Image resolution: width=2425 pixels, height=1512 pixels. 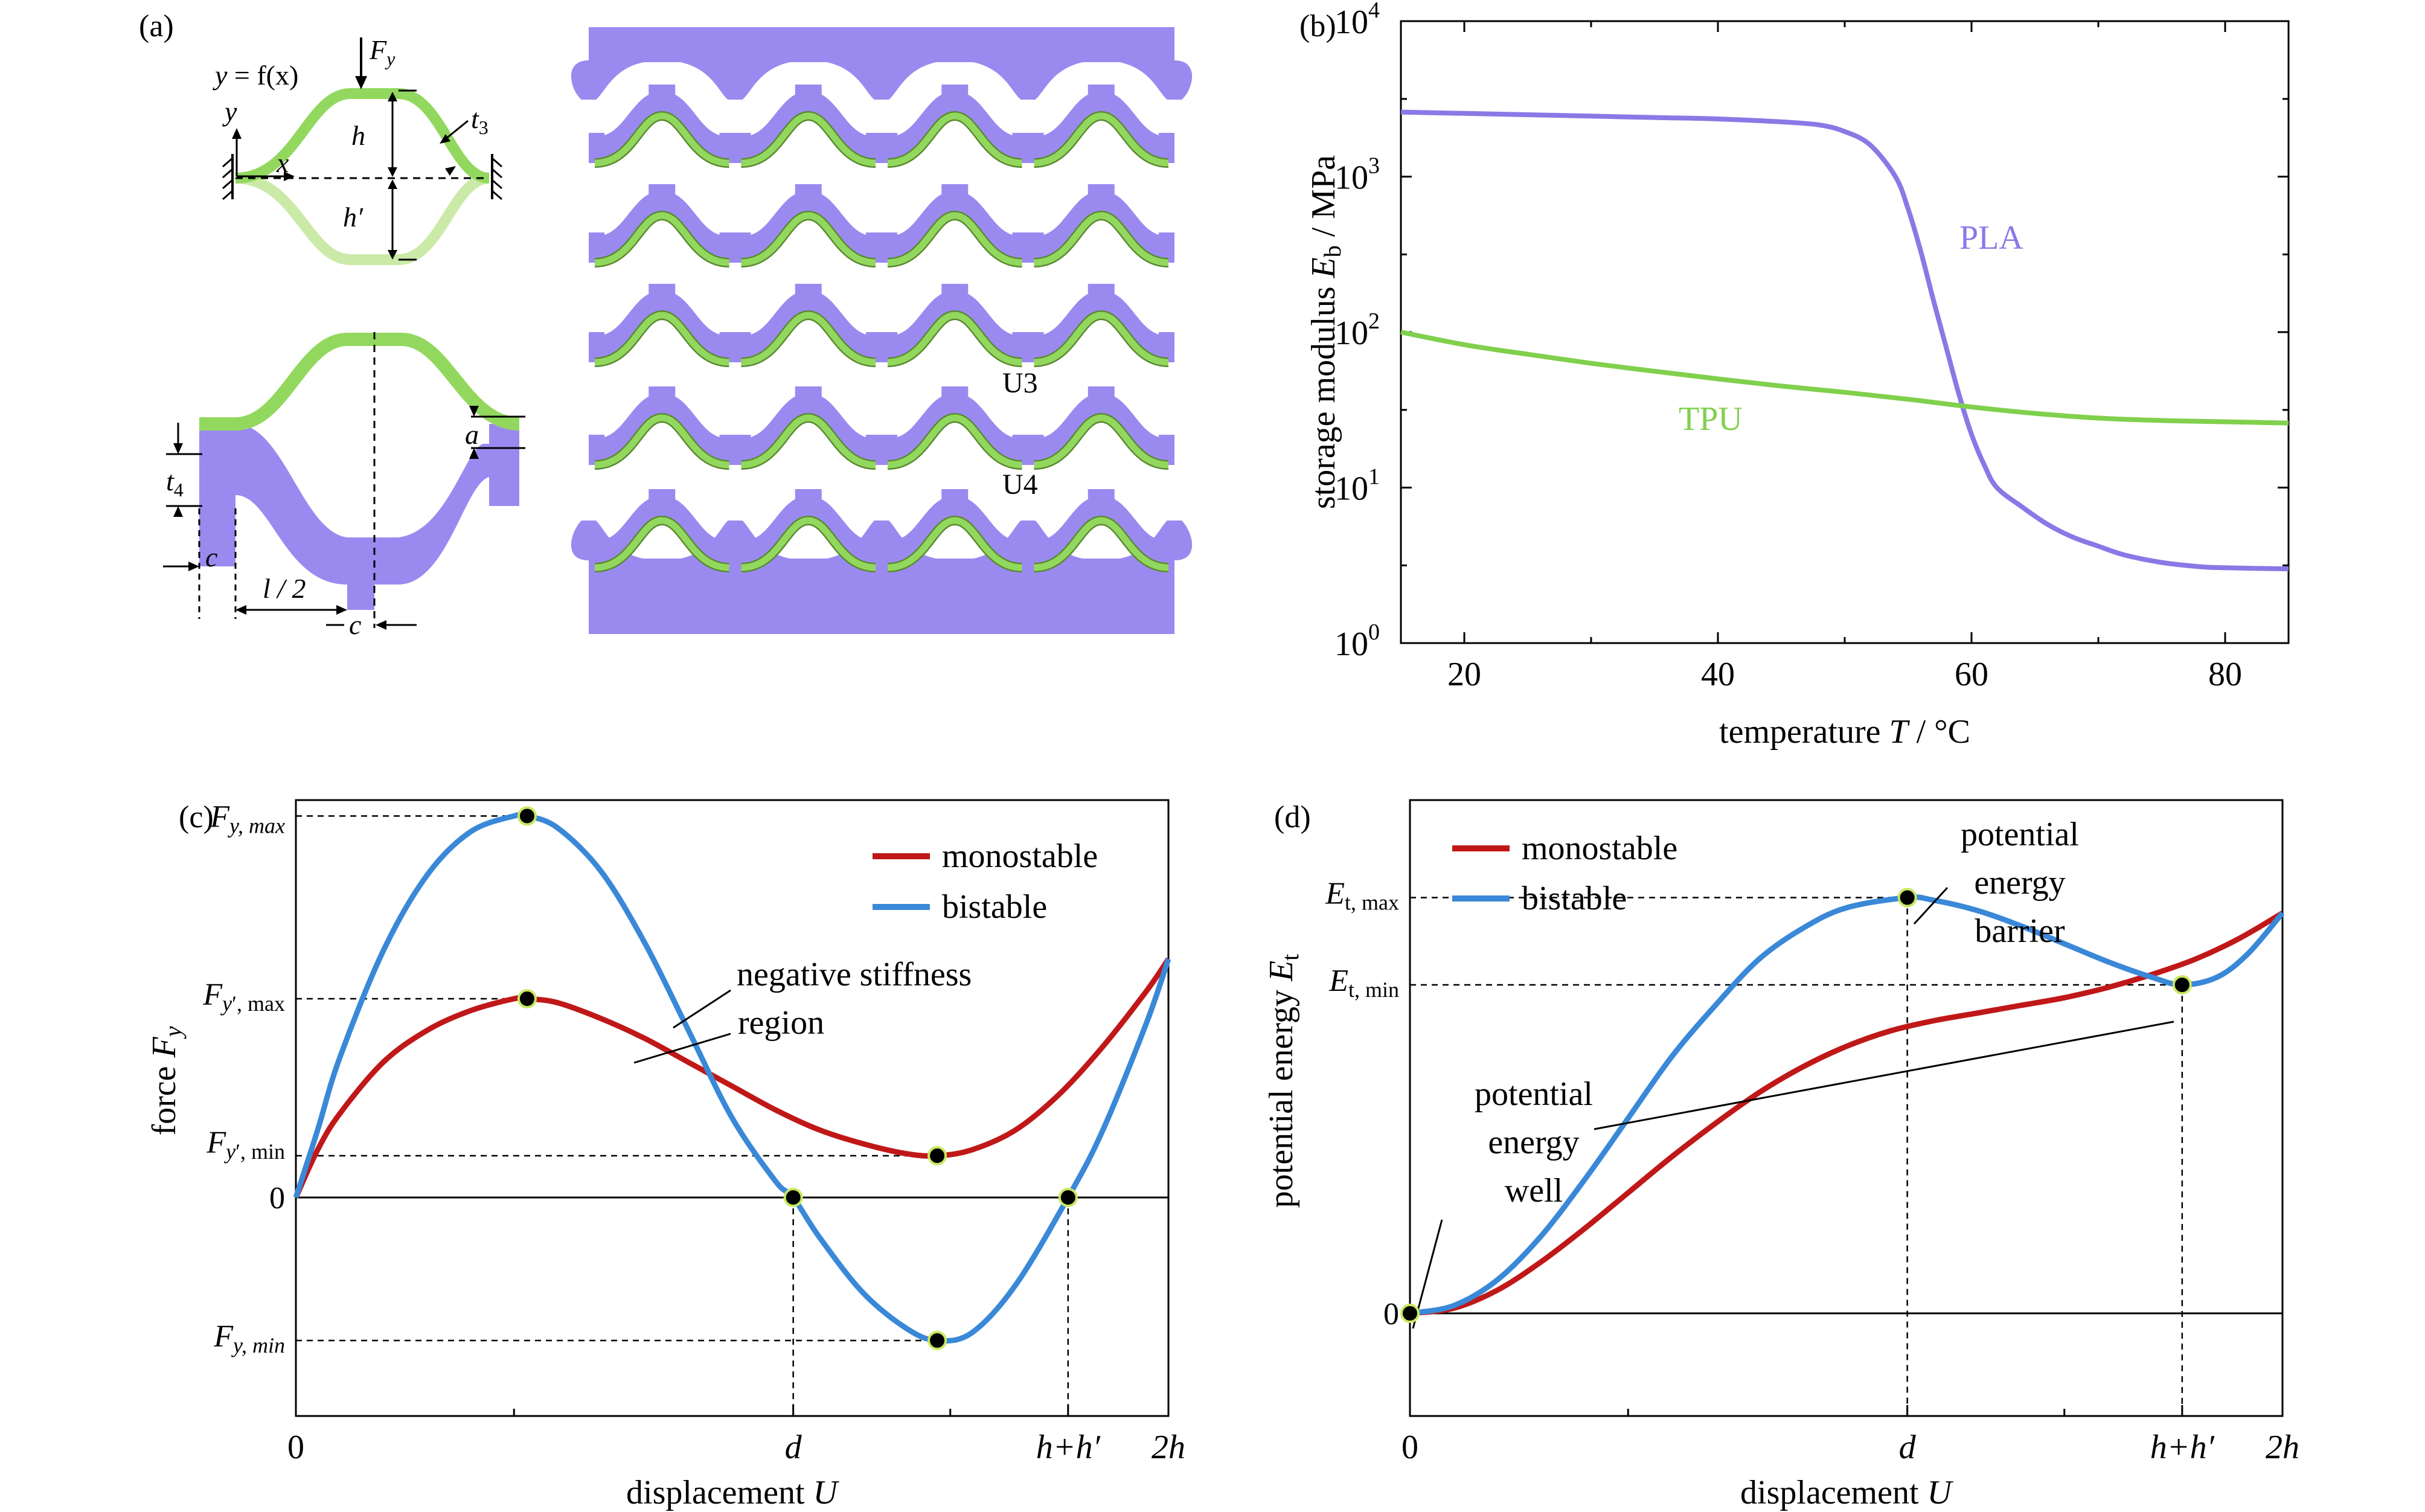 What do you see at coordinates (2019, 883) in the screenshot?
I see `annotation-barrier-line2: energy` at bounding box center [2019, 883].